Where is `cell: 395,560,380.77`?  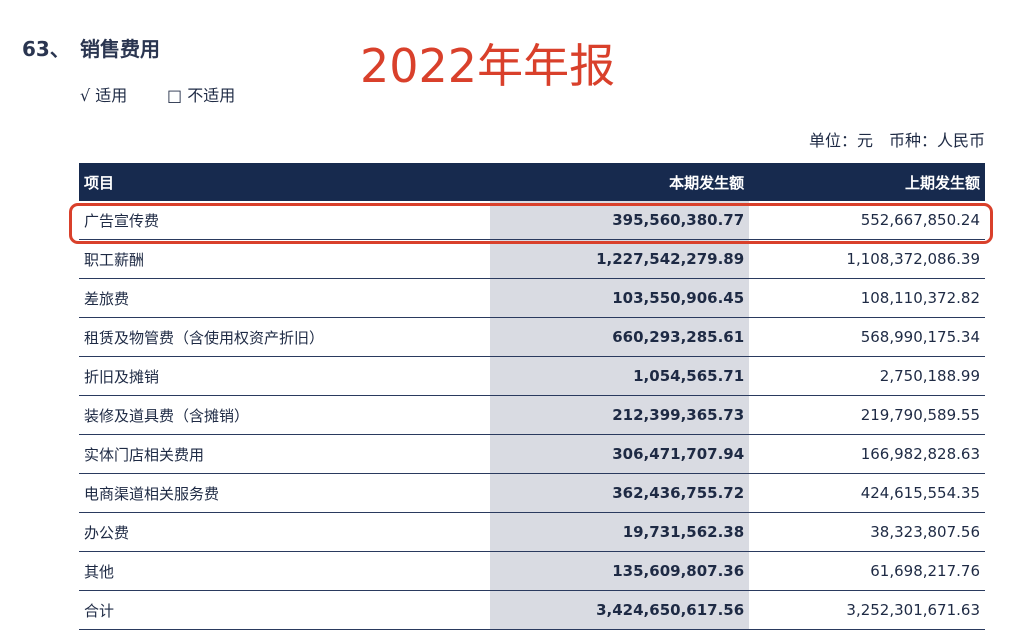
cell: 395,560,380.77 is located at coordinates (619, 220).